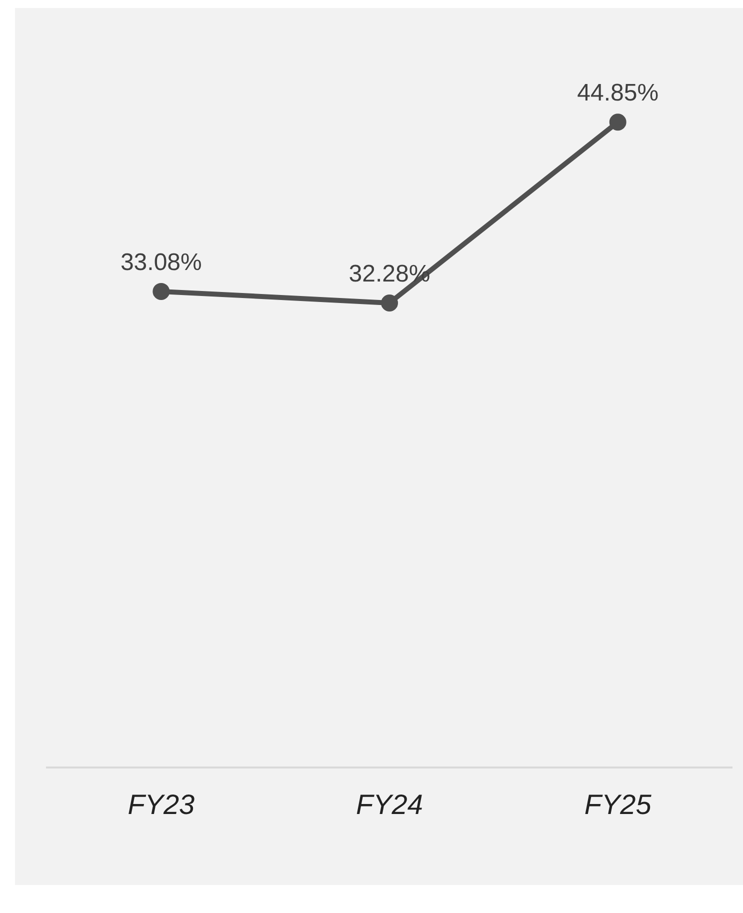 The width and height of the screenshot is (743, 913). What do you see at coordinates (161, 262) in the screenshot?
I see `data-label: 33.08%` at bounding box center [161, 262].